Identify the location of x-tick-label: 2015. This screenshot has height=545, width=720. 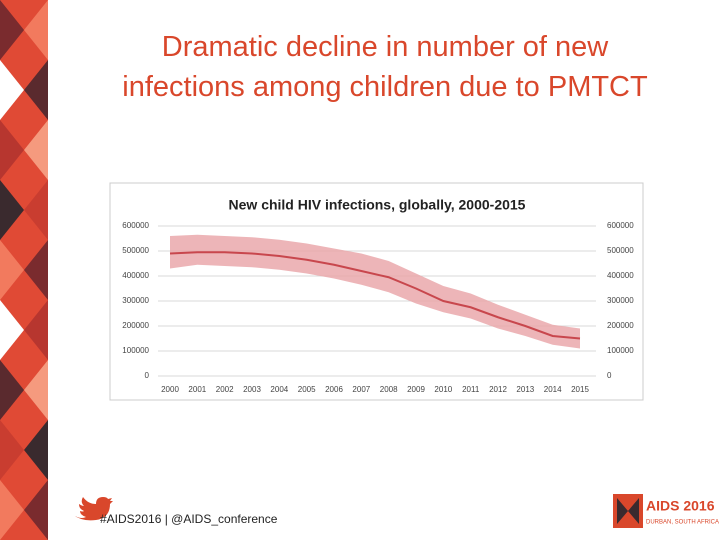
(580, 389).